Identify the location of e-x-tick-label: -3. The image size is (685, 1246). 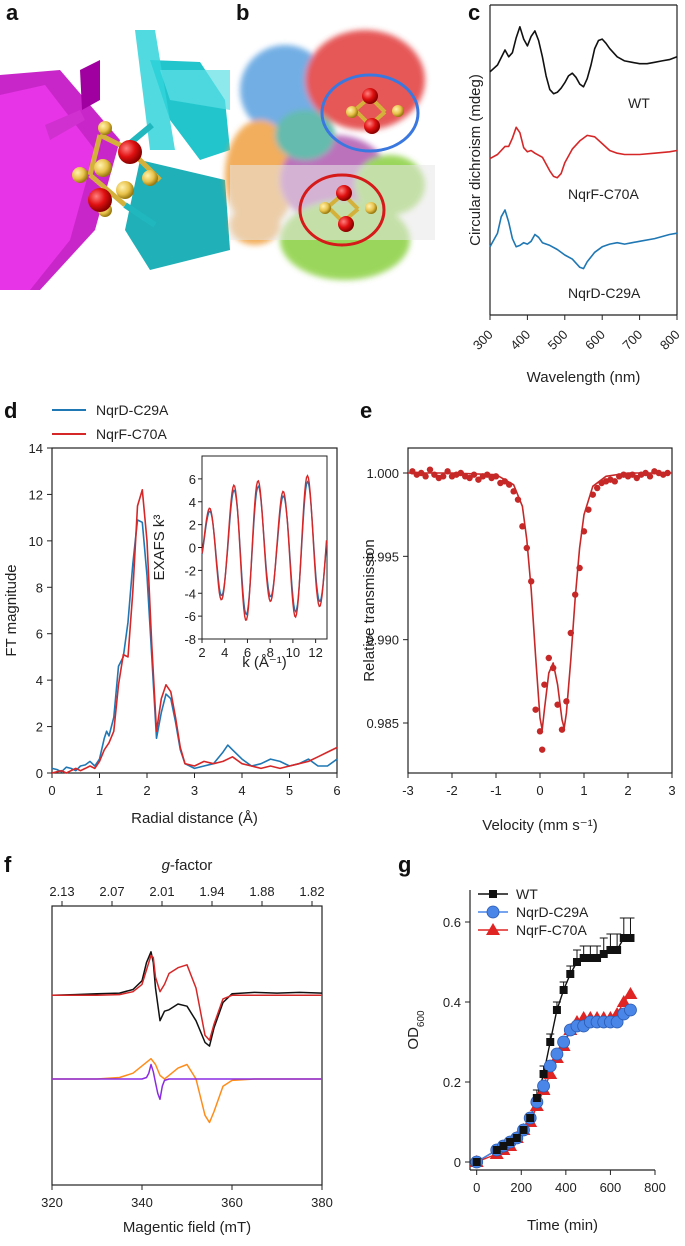
(408, 790).